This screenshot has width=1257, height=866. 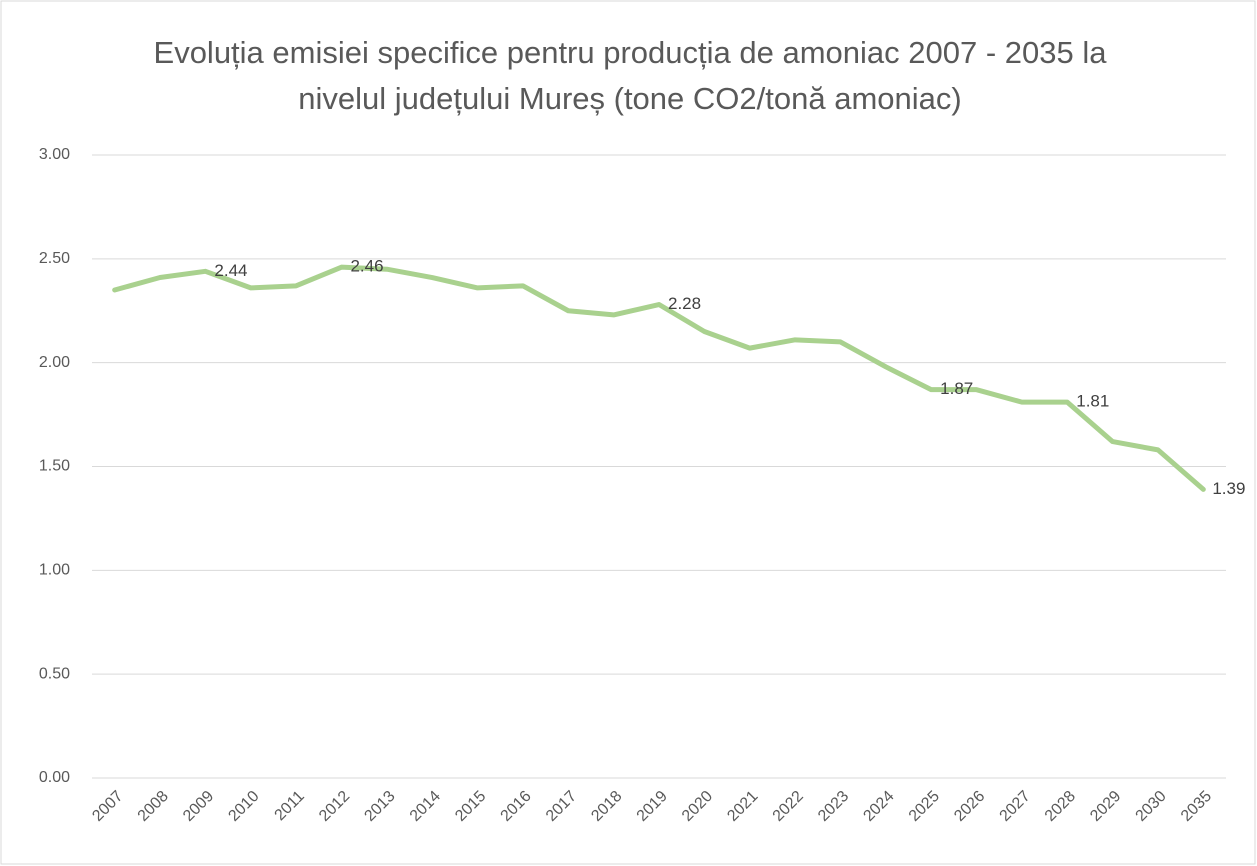 What do you see at coordinates (684, 303) in the screenshot?
I see `data-label: 2.28` at bounding box center [684, 303].